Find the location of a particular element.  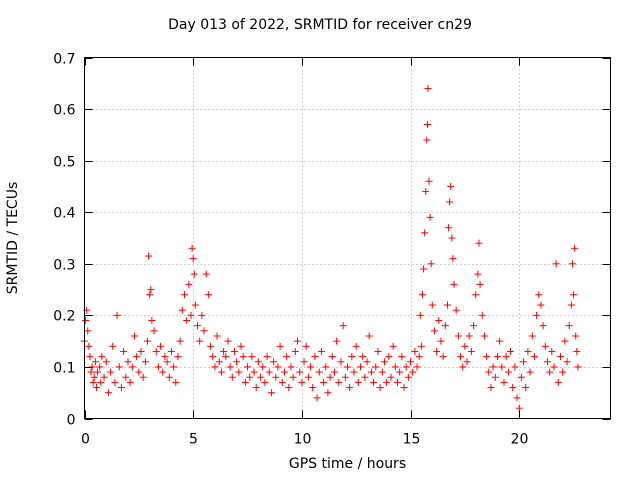

y-tick-label: 0.5 is located at coordinates (64, 163).